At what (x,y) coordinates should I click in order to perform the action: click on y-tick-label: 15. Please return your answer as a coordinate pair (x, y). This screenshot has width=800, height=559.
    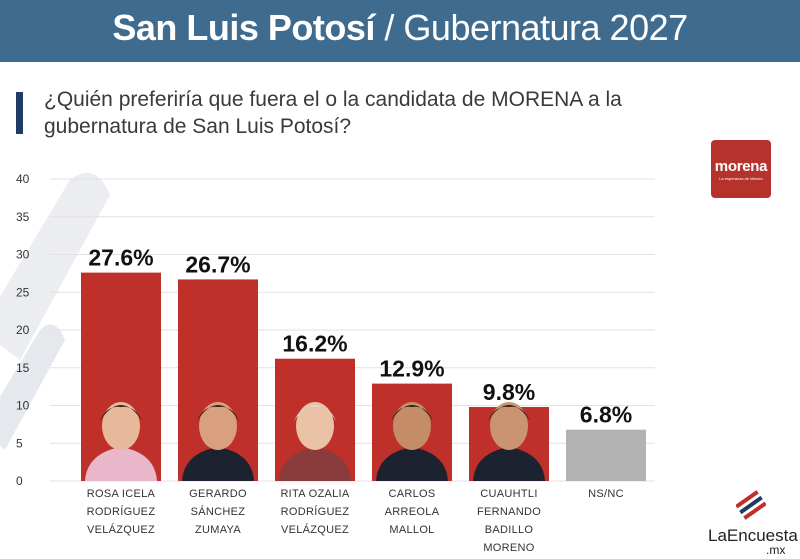
    Looking at the image, I should click on (23, 368).